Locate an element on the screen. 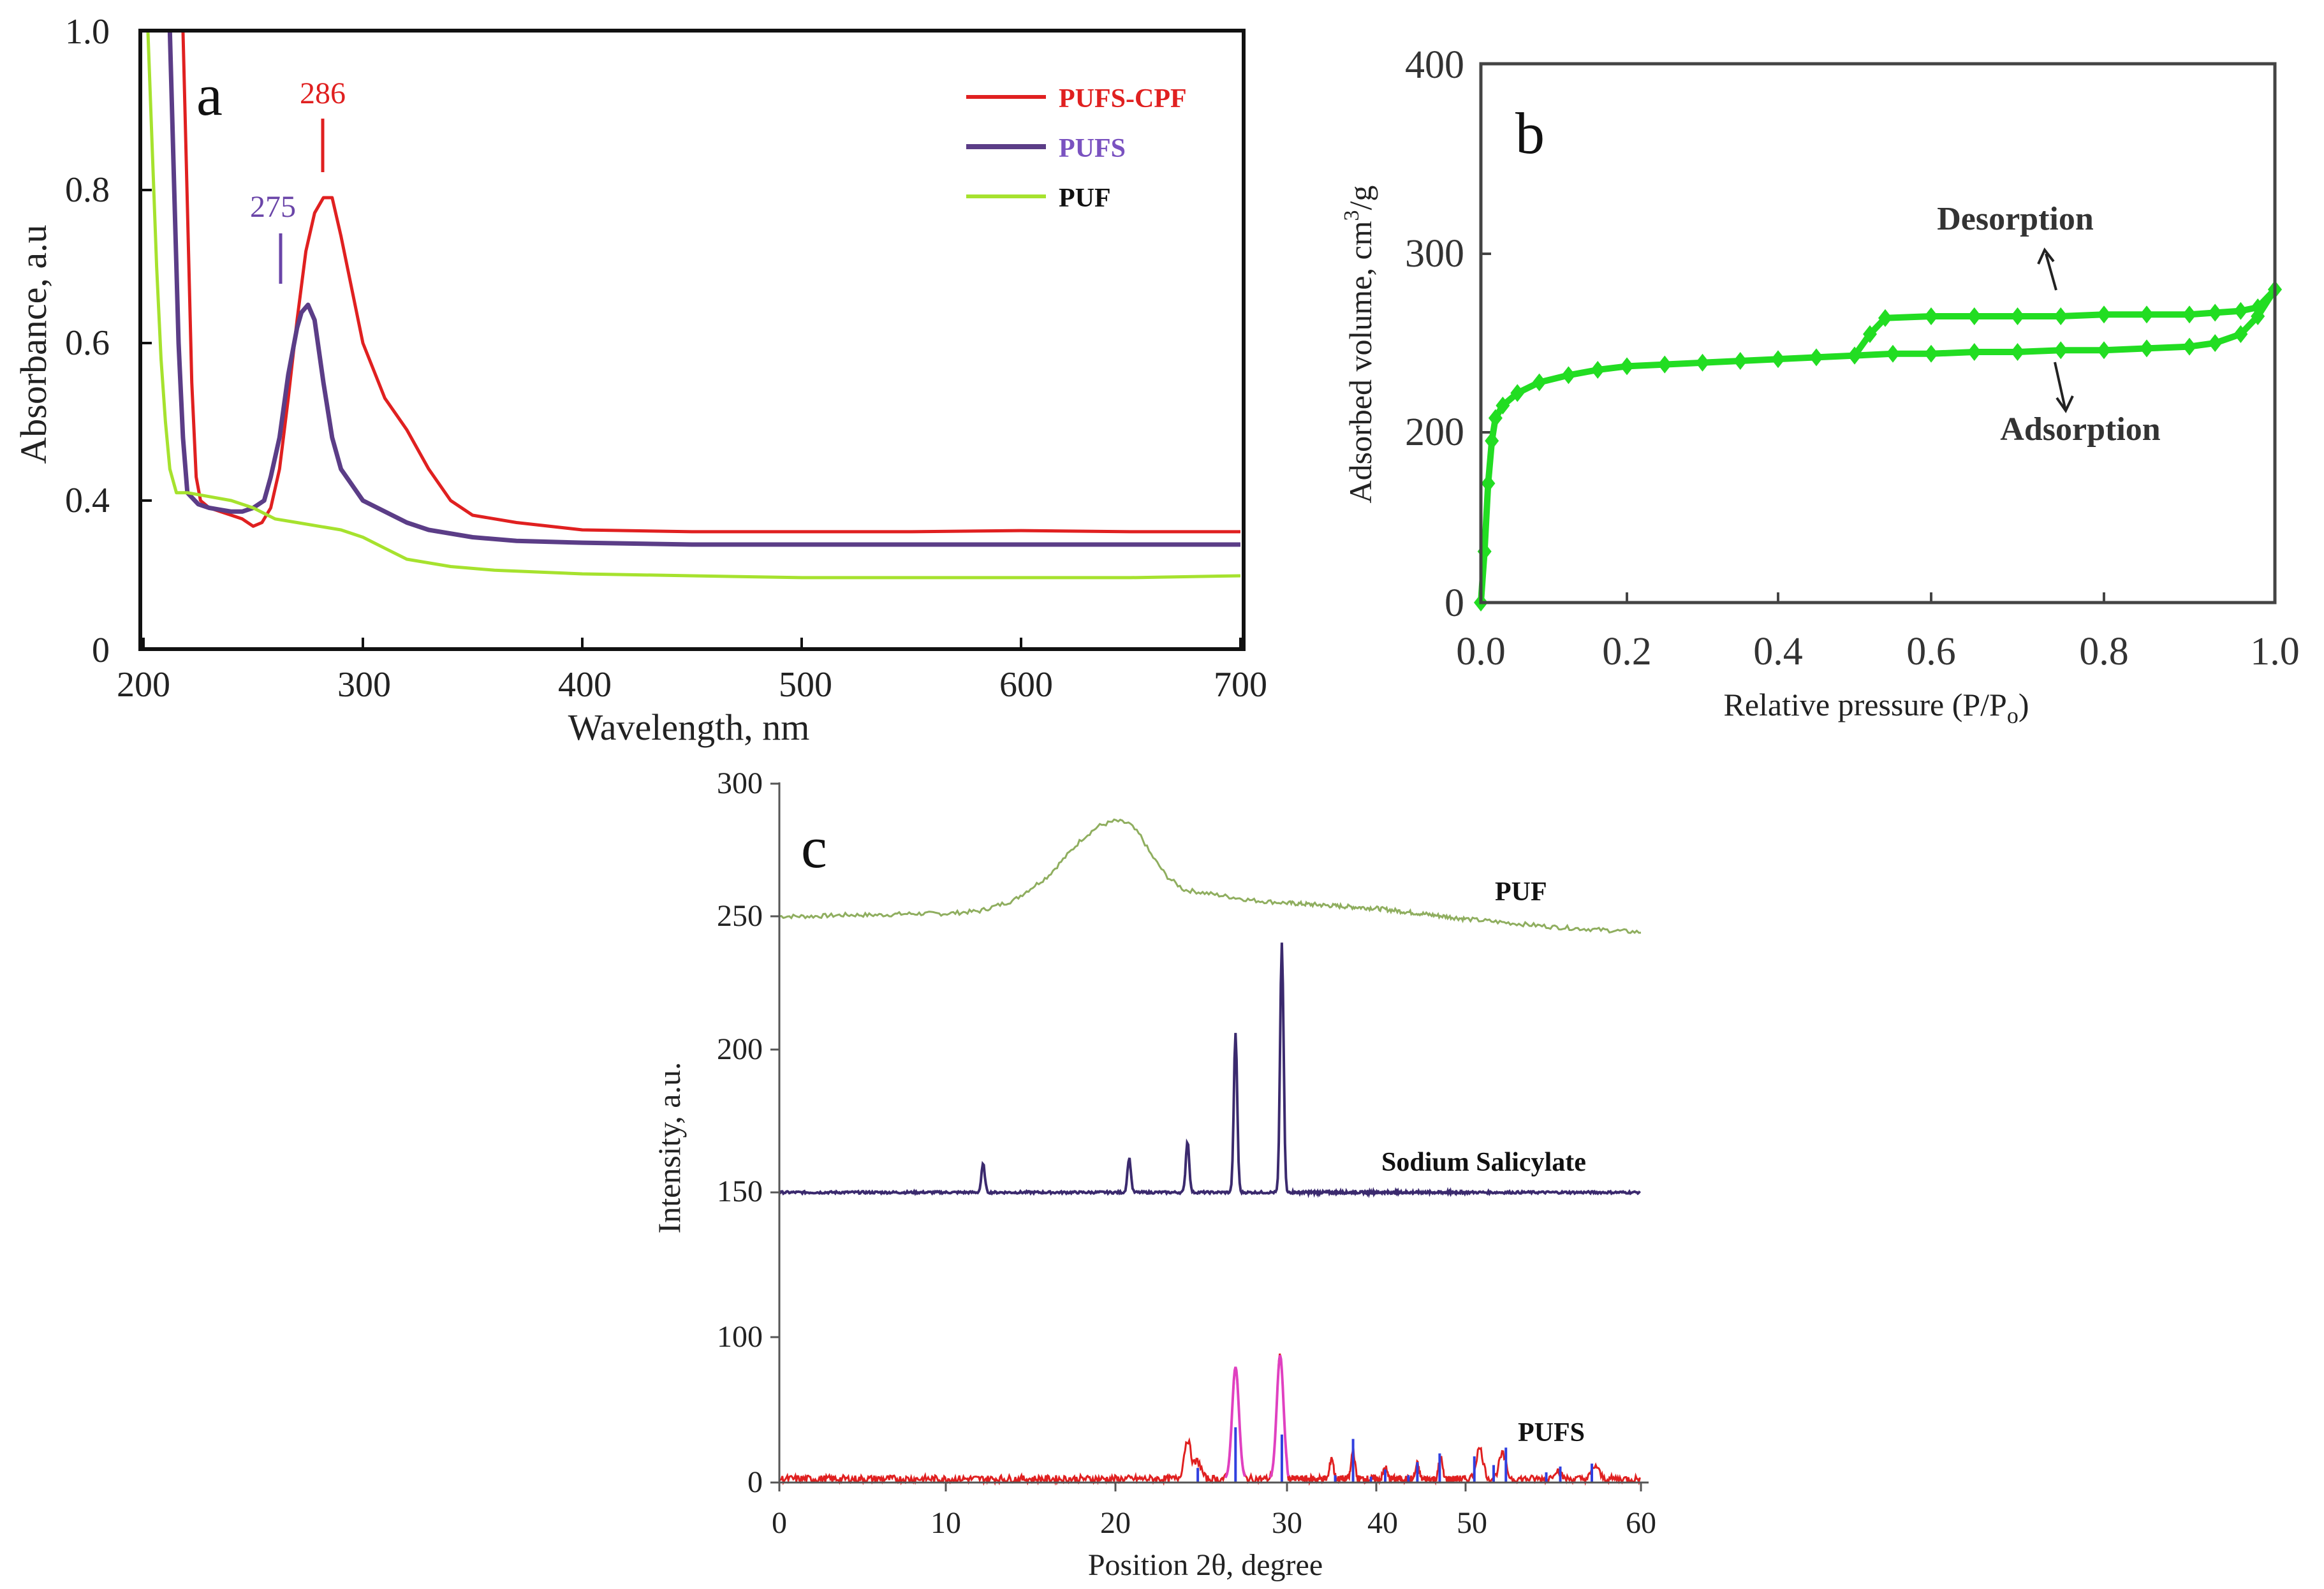  a-x-tick-200: 200 is located at coordinates (143, 685).